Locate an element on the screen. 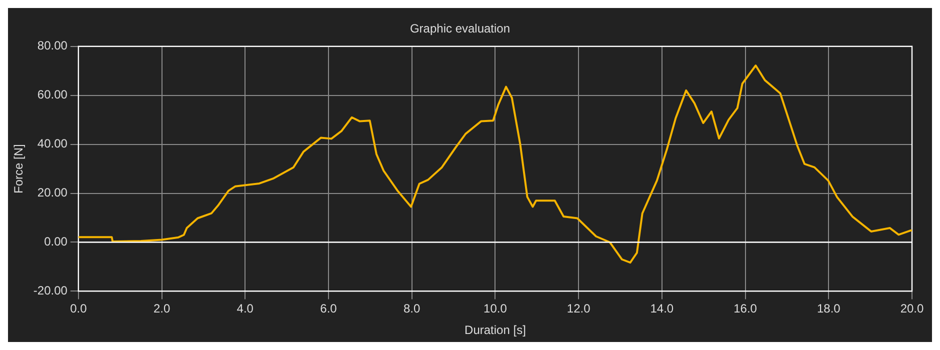 The width and height of the screenshot is (940, 350). x-tick-label: 18.0 is located at coordinates (828, 309).